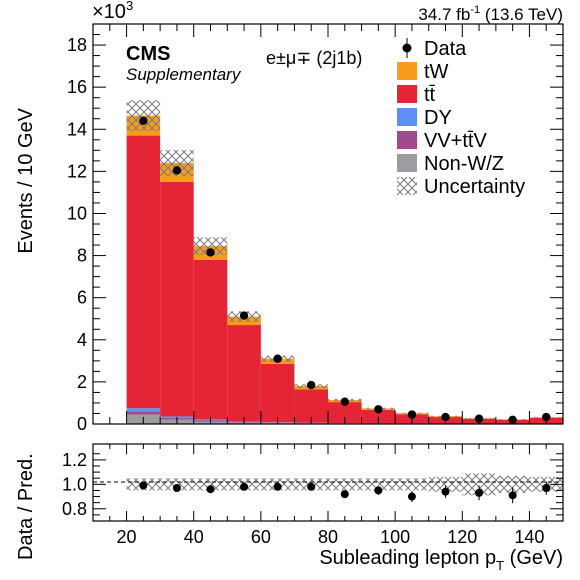 This screenshot has width=580, height=580. I want to click on lumi-label: 34.7 fb-1 (13.6 TeV), so click(490, 14).